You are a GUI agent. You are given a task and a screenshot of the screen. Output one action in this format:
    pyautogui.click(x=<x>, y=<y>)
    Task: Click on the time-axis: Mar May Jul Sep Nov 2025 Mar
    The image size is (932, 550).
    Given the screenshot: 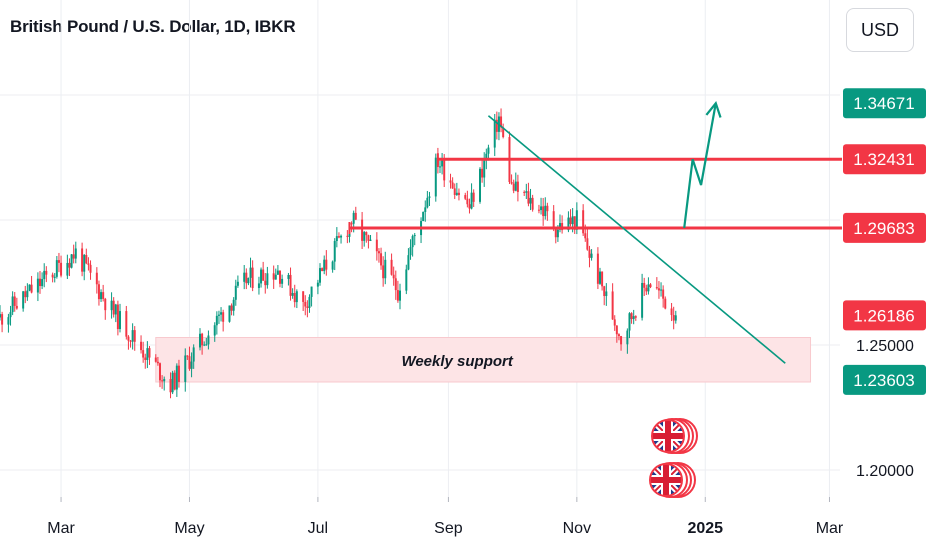 What is the action you would take?
    pyautogui.click(x=445, y=517)
    